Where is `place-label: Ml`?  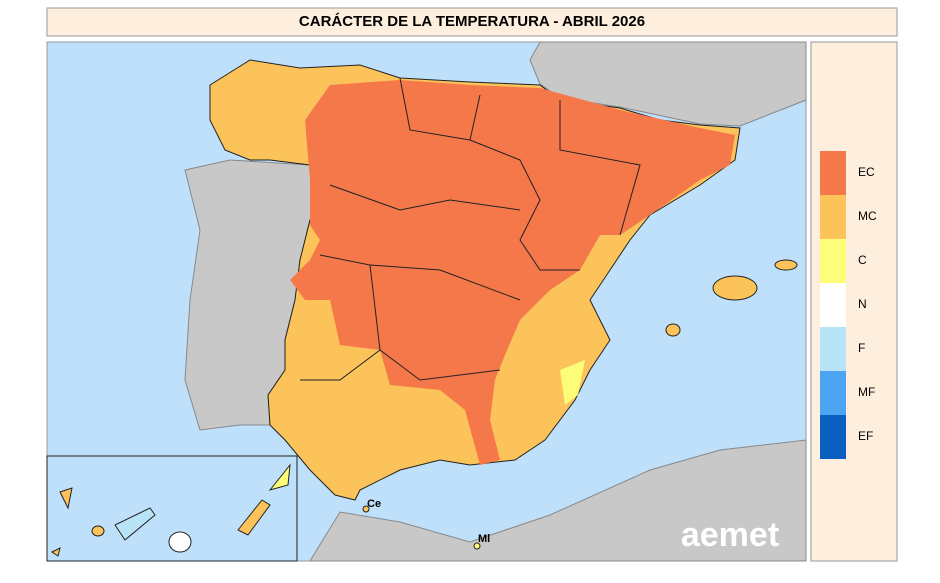
place-label: Ml is located at coordinates (484, 539).